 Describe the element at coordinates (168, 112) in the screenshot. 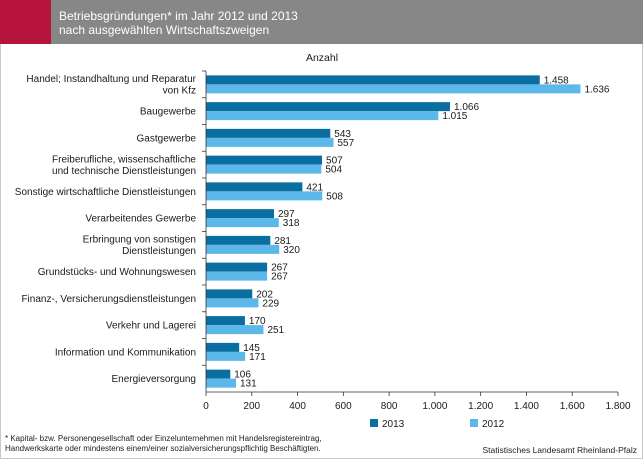

I see `category-label-1: Baugewerbe` at that location.